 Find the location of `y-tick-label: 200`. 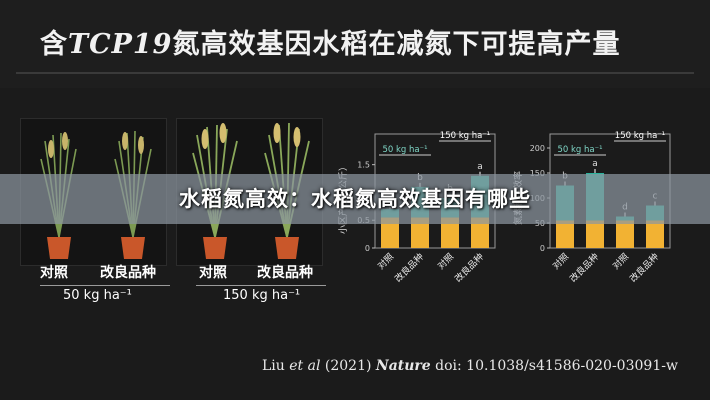

y-tick-label: 200 is located at coordinates (537, 148).